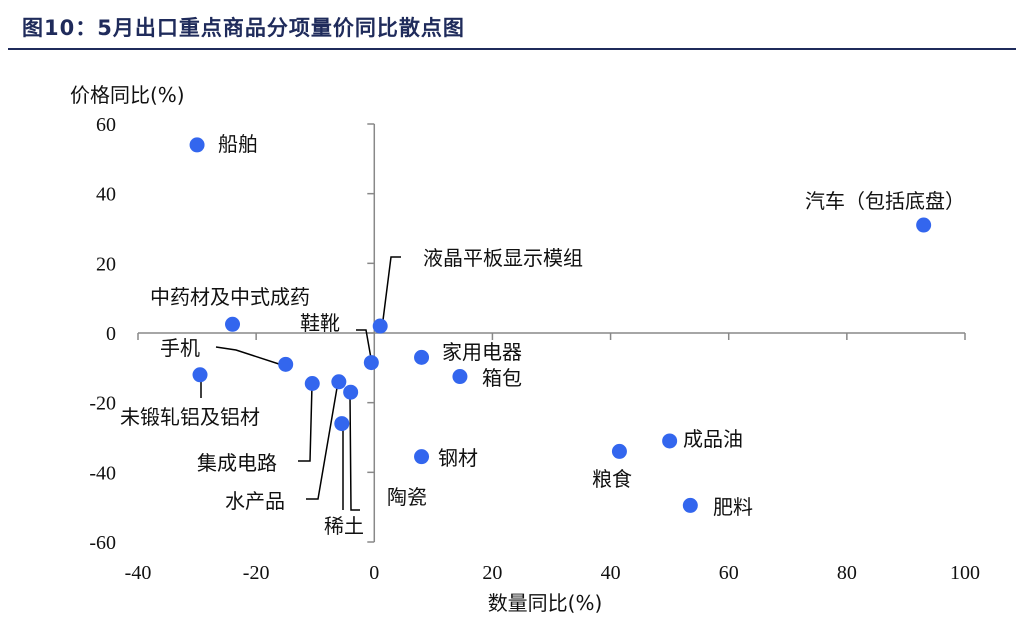 The image size is (1024, 623). Describe the element at coordinates (230, 297) in the screenshot. I see `point-label: 中药材及中式成药` at that location.